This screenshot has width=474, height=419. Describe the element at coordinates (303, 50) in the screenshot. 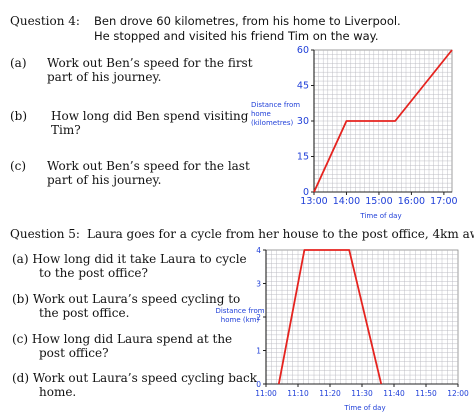

I see `y-tick-label: 60` at that location.